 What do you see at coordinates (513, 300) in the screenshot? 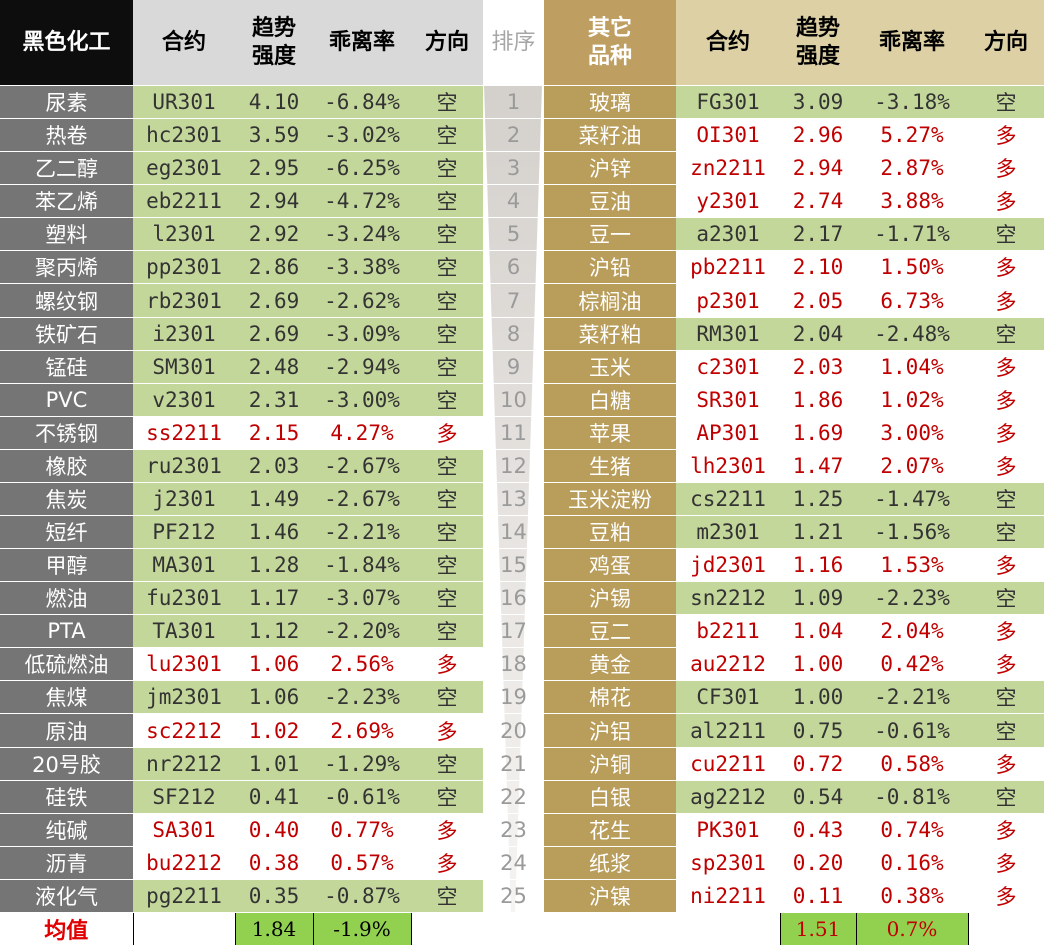
I see `rank-number: 7` at bounding box center [513, 300].